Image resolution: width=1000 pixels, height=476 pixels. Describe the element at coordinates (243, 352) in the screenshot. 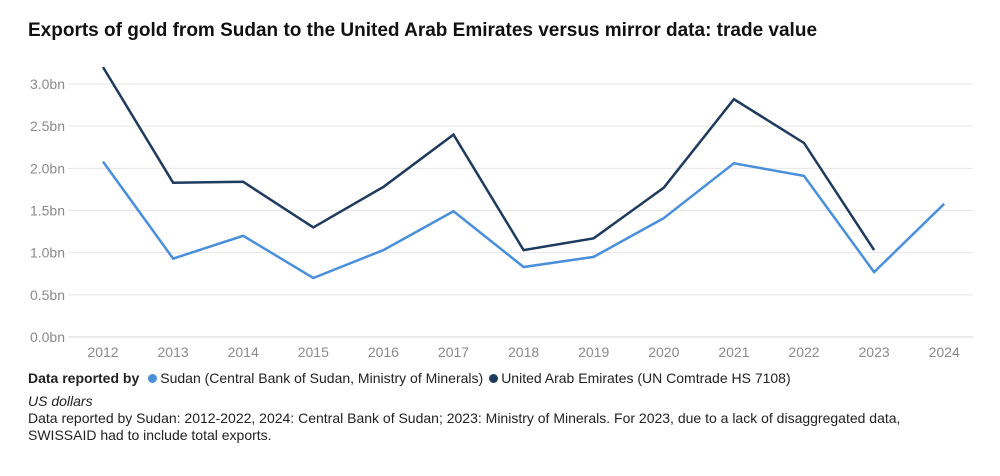

I see `x-tick-label: 2014` at that location.